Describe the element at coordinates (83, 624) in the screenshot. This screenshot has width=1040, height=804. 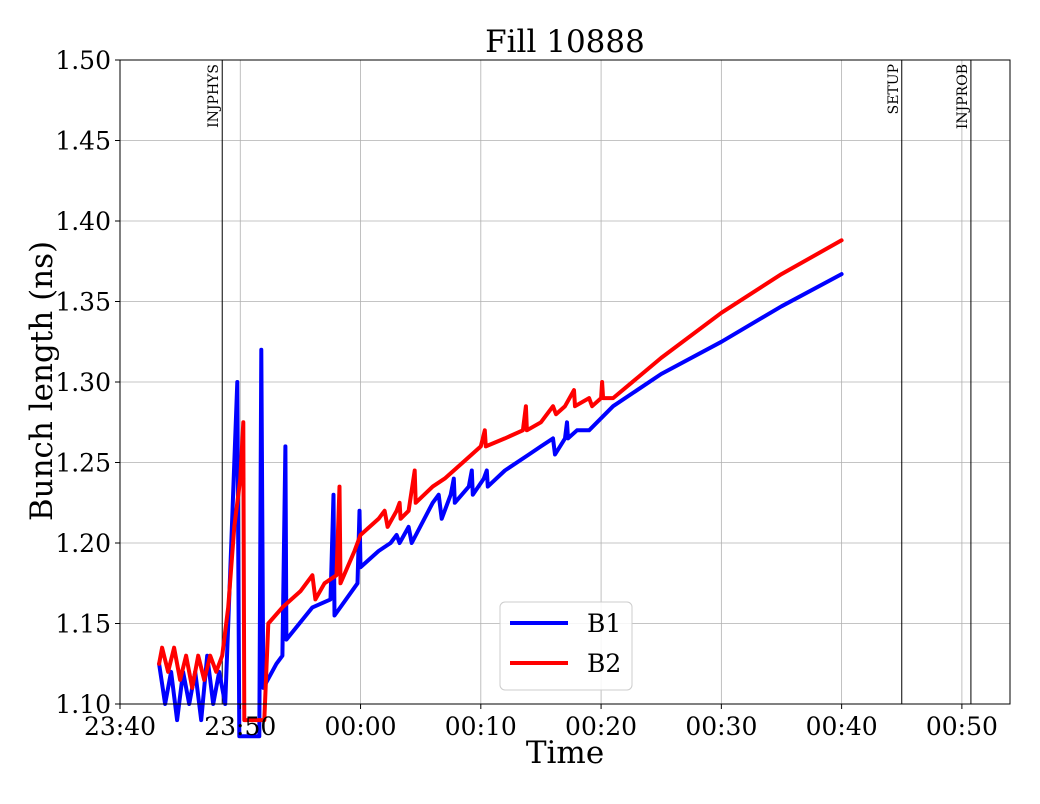
I see `y-tick-label: 1.15` at that location.